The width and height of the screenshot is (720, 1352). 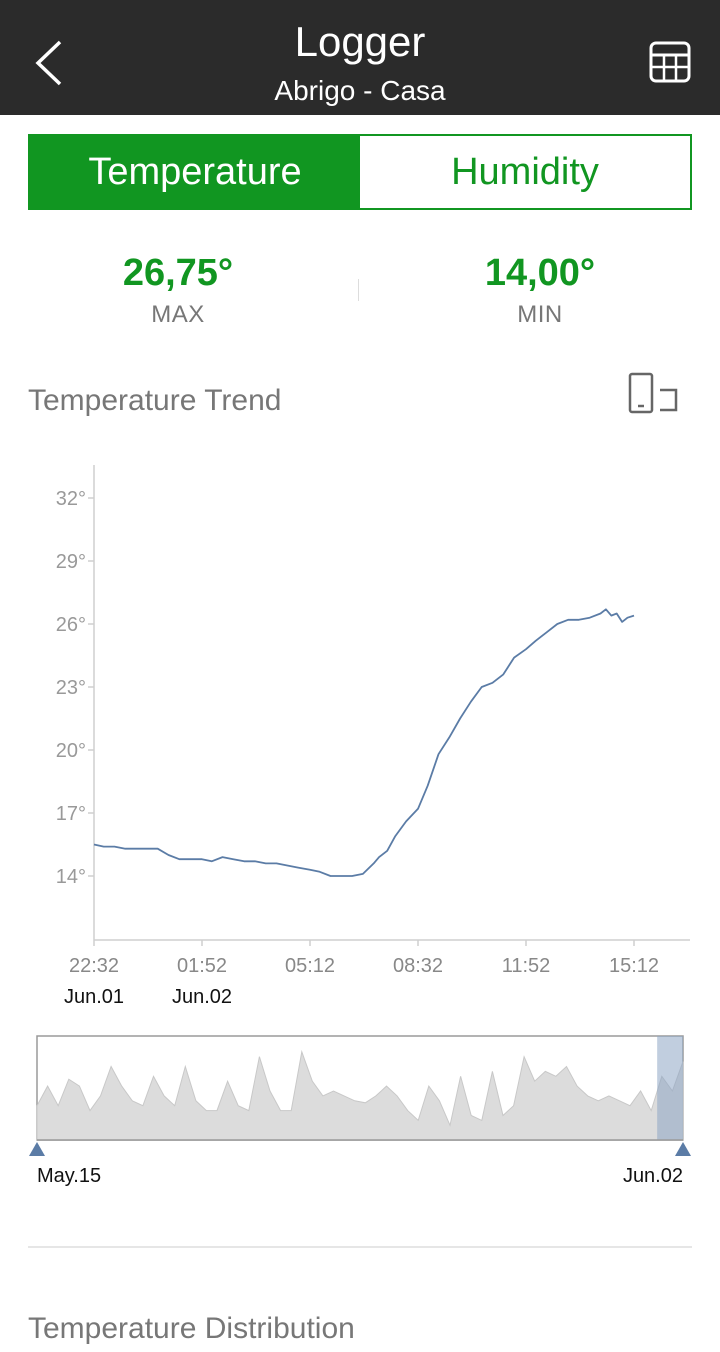 I want to click on metric-tabs: Temperature Humidity, so click(x=360, y=172).